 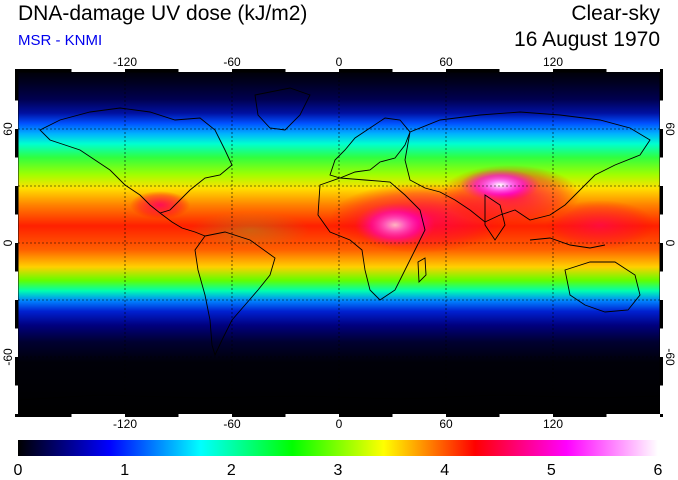 I want to click on longitude-label-bottom: 60, so click(x=446, y=424).